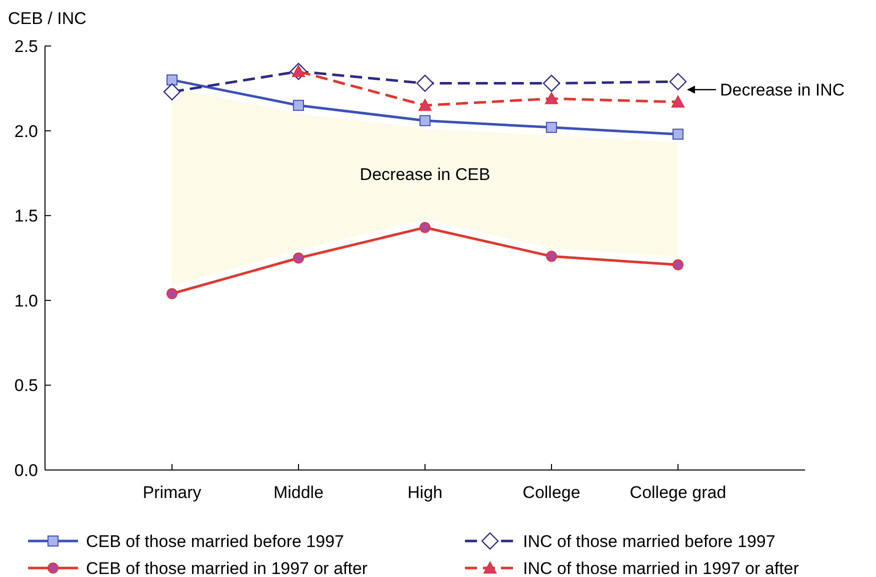  I want to click on annotation: Decrease in CEB, so click(425, 174).